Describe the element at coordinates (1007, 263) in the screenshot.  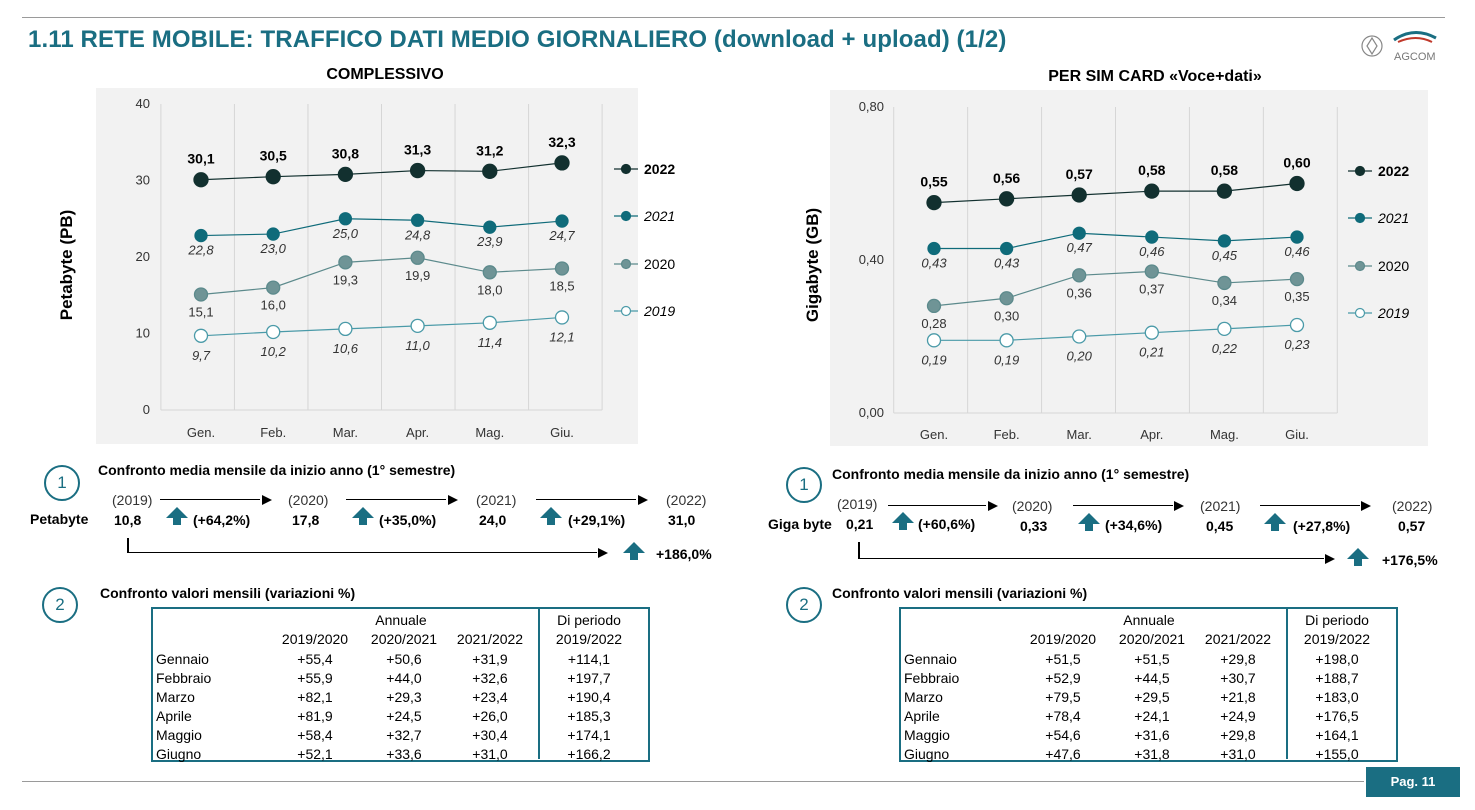
I see `data-label-2021: 0,43` at that location.